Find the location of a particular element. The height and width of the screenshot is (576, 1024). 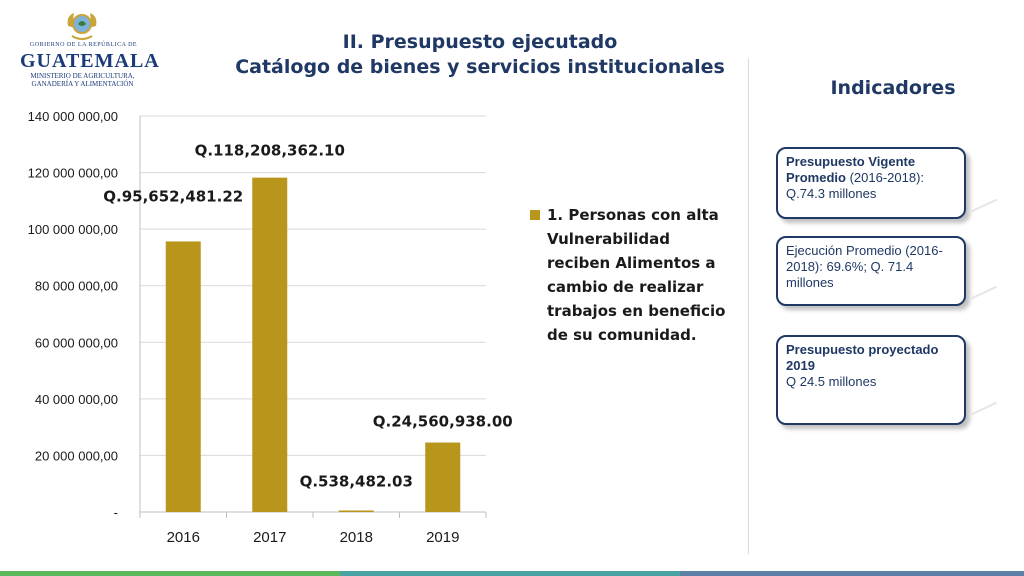

vertical-divider is located at coordinates (748, 306).